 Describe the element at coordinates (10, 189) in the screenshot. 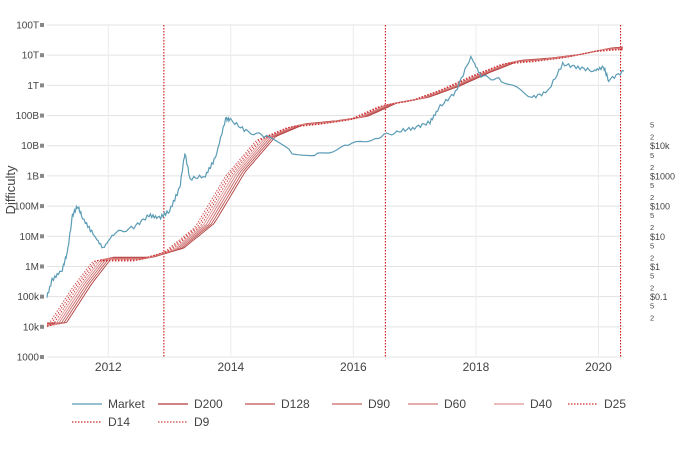

I see `y-axis-title: Difficulty` at that location.